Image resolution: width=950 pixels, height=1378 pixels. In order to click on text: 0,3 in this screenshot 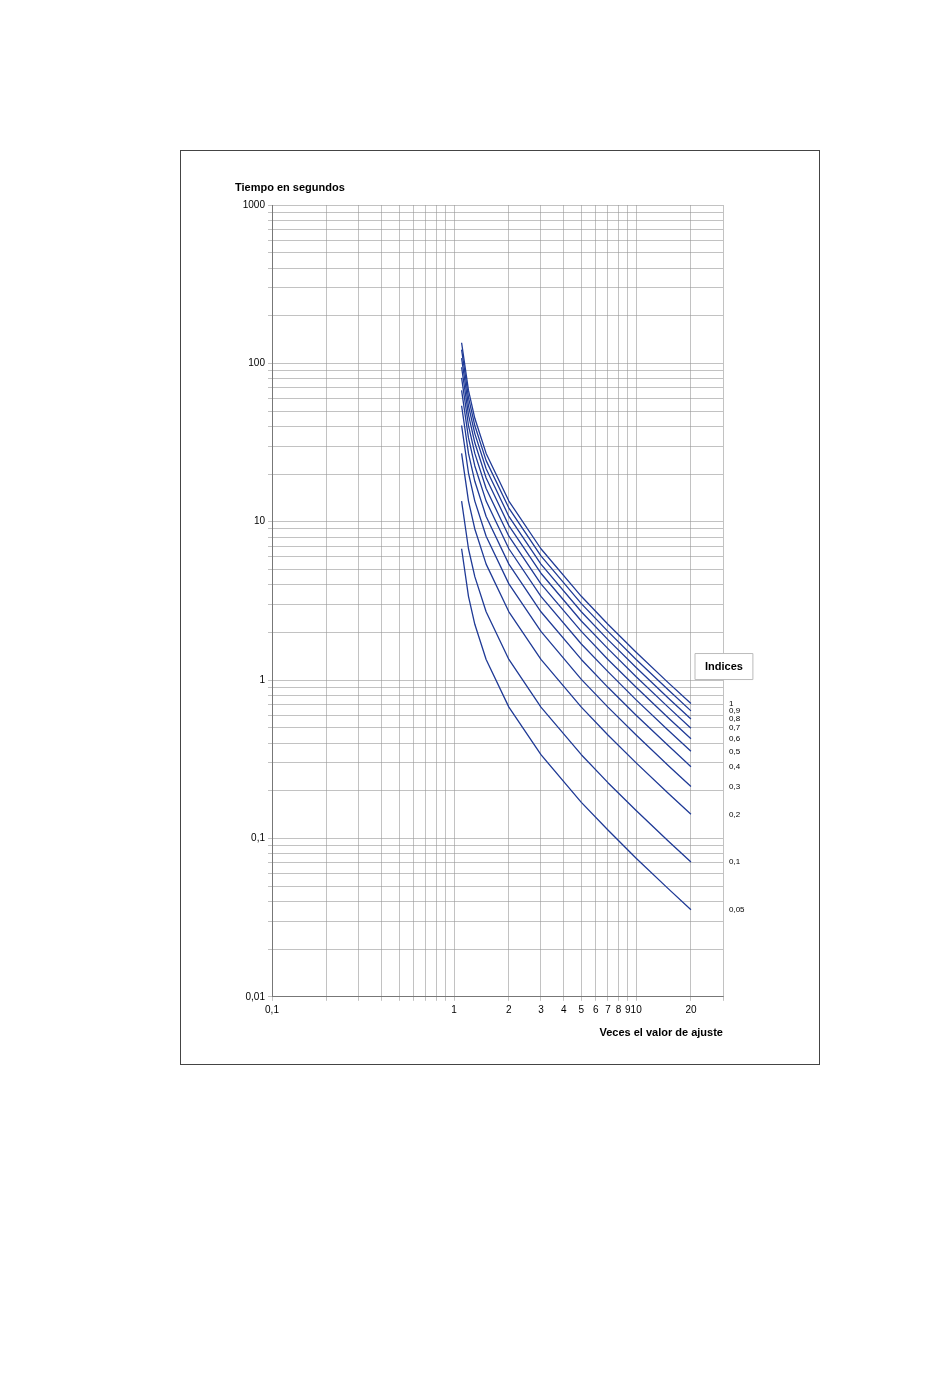, I will do `click(735, 786)`.